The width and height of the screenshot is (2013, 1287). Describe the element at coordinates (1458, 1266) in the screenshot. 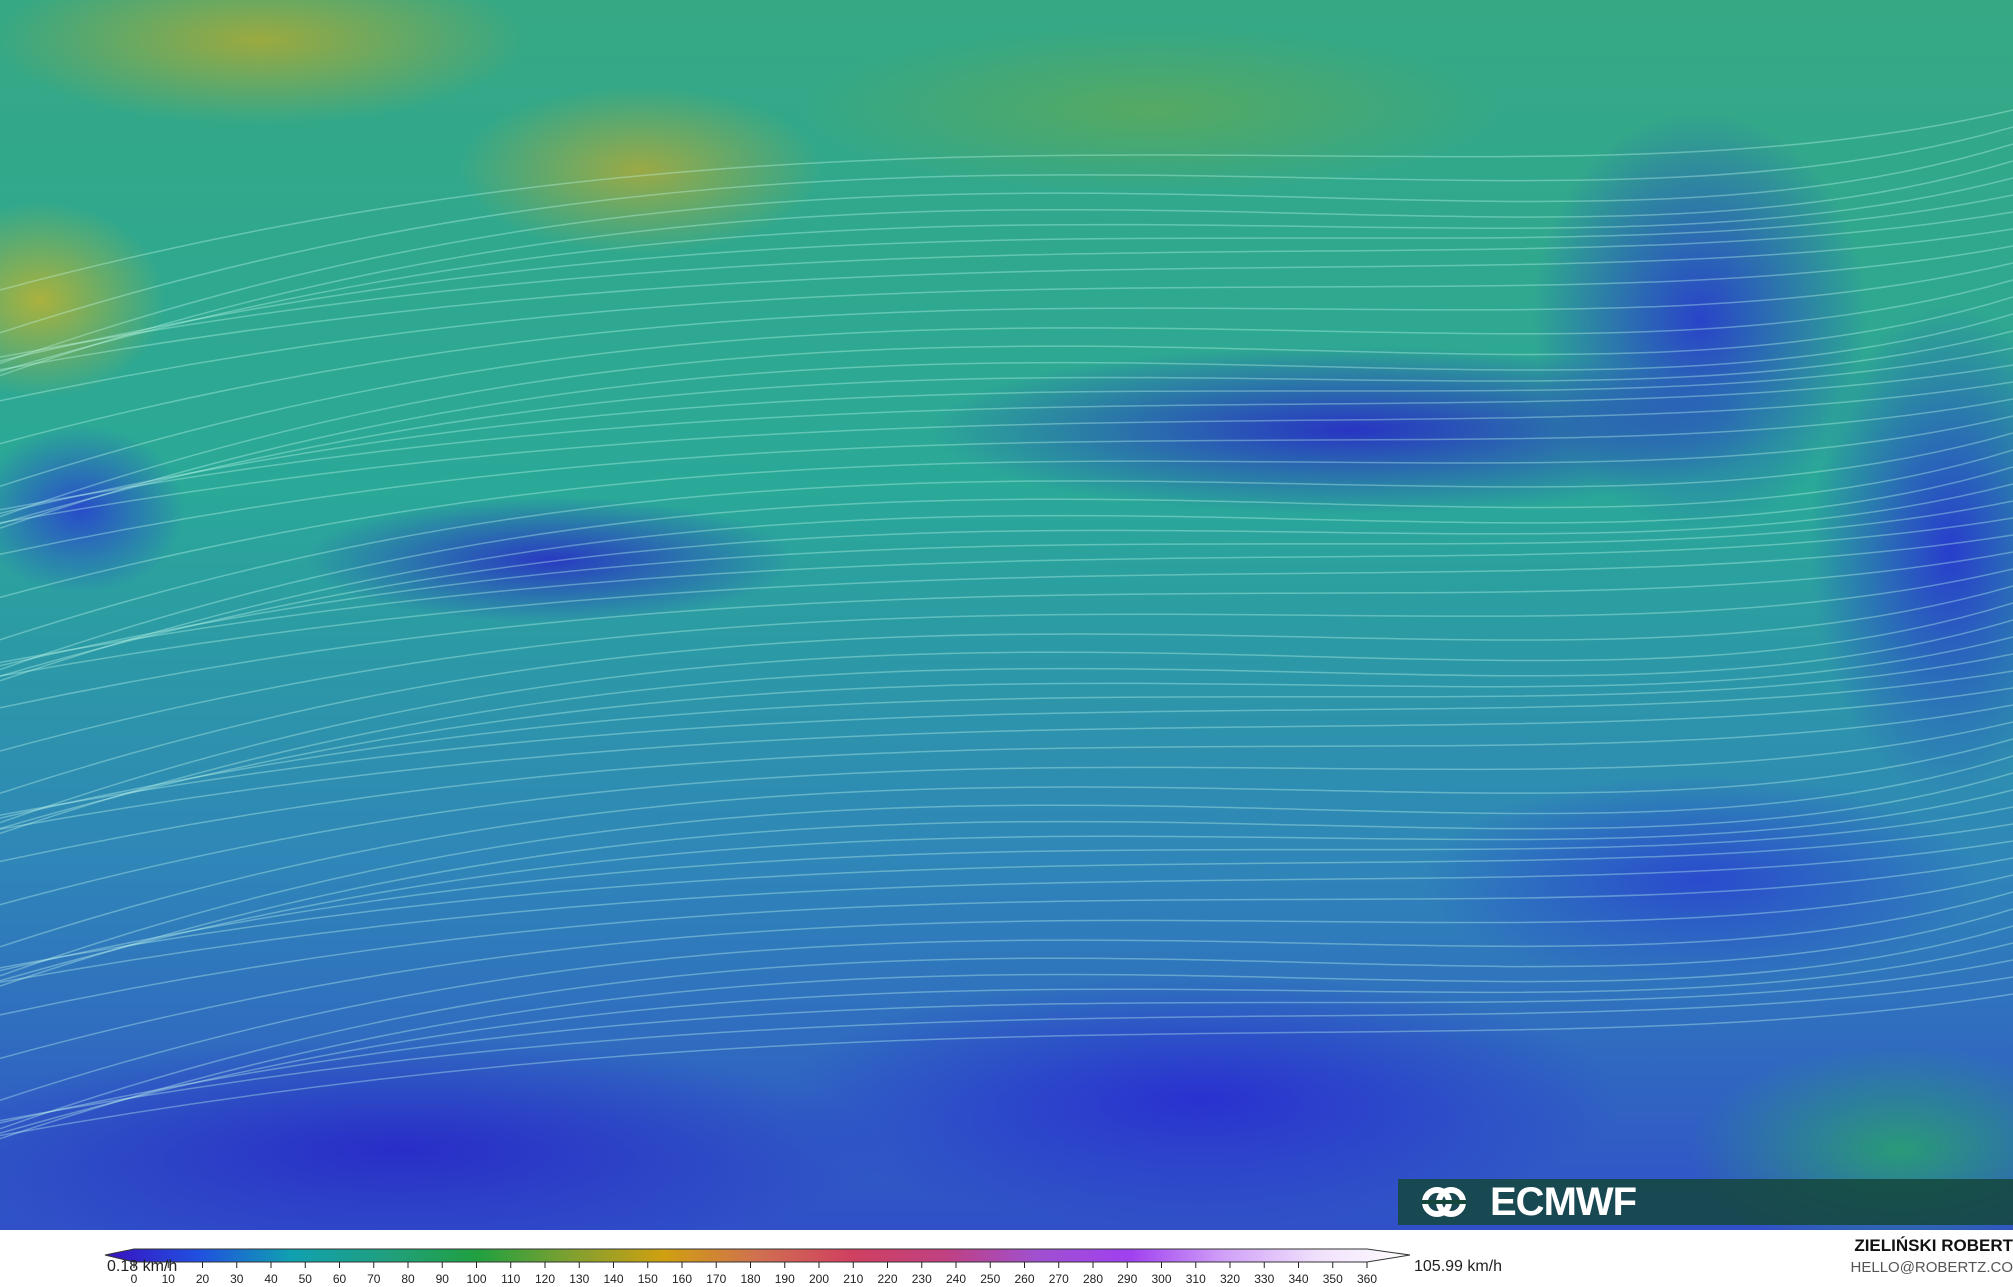

I see `colorbar-max-label: 105.99 km/h` at that location.